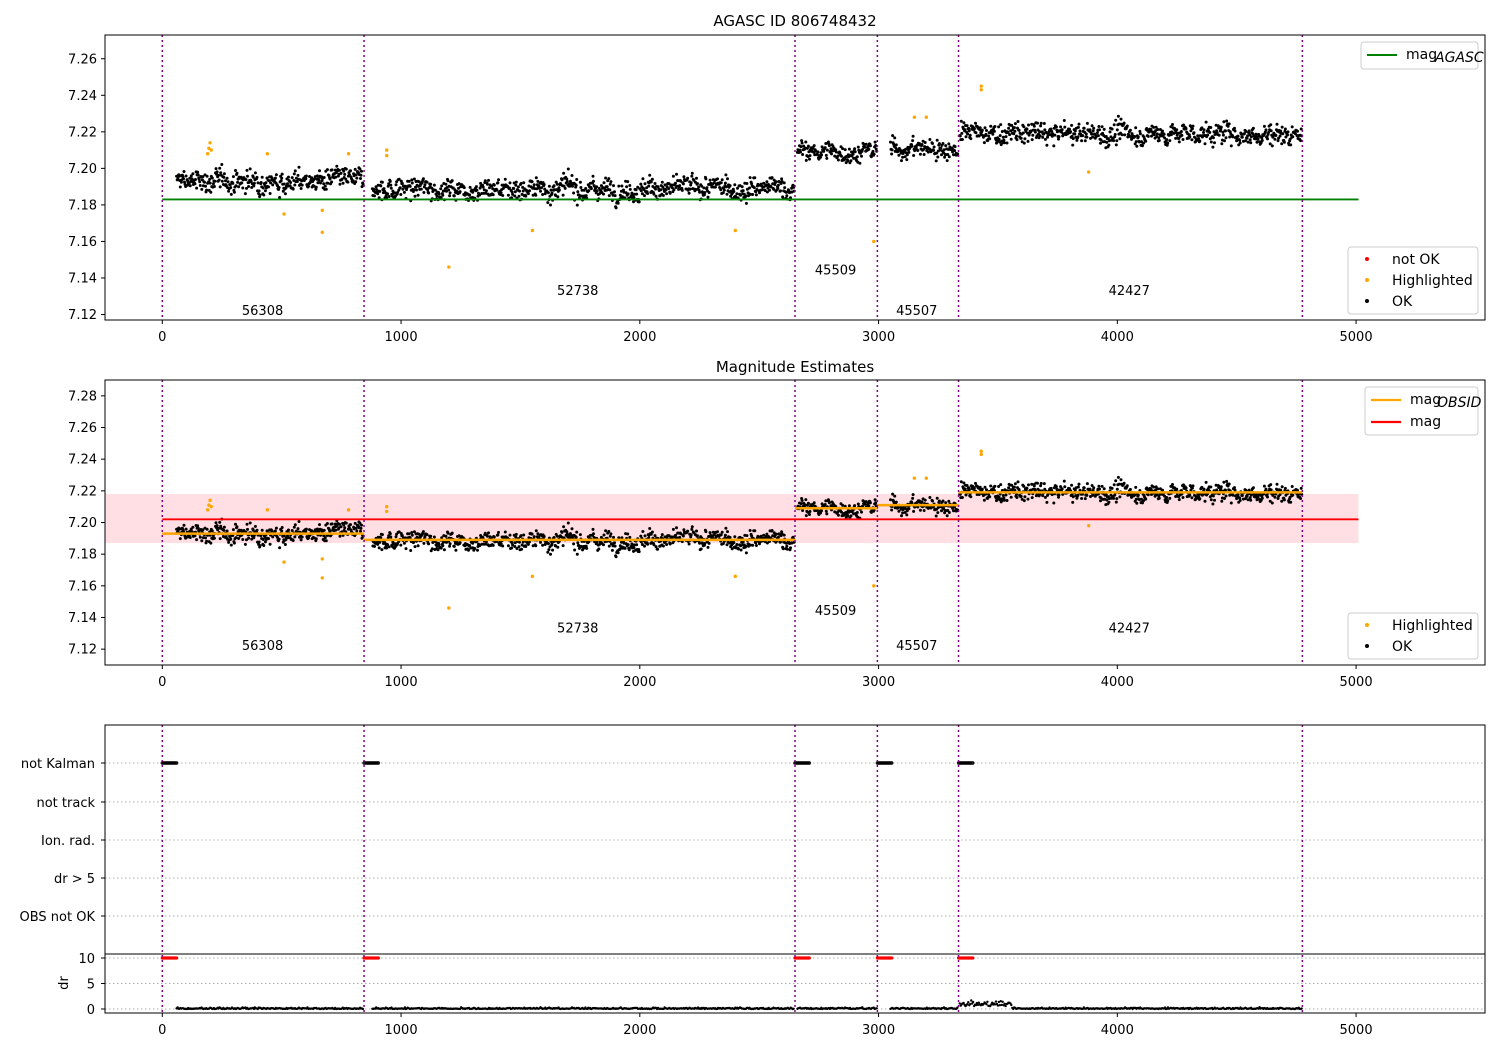  I want to click on dr-high-marker, so click(378, 958).